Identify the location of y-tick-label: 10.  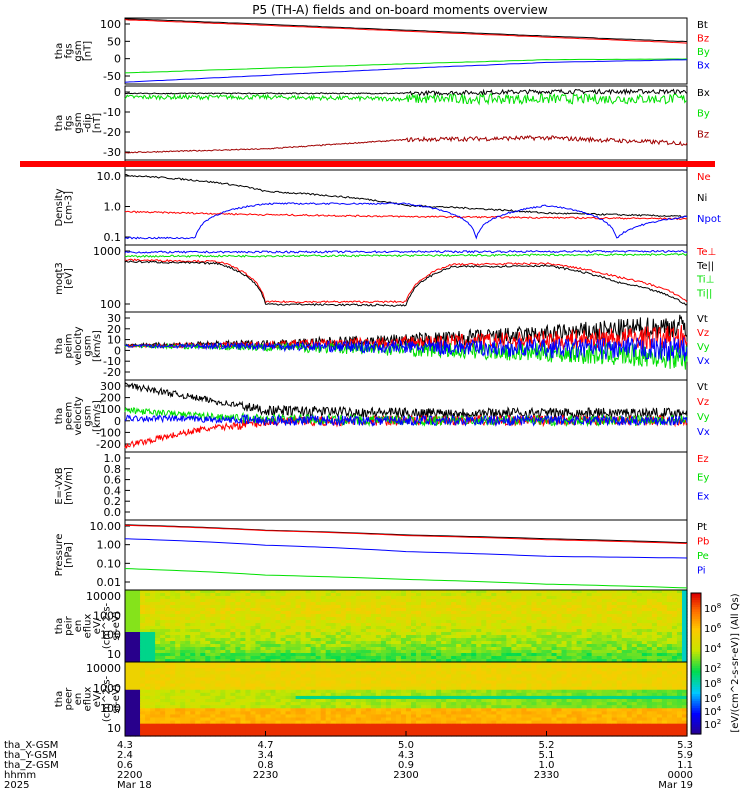
(114, 654).